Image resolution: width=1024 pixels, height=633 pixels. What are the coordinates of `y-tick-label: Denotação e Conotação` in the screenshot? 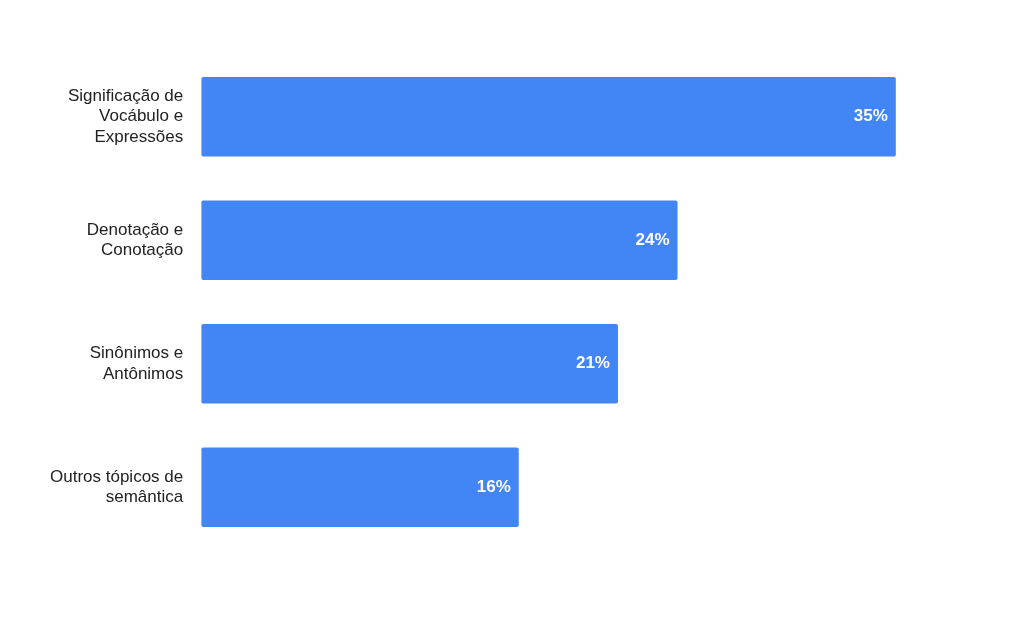 It's located at (135, 239).